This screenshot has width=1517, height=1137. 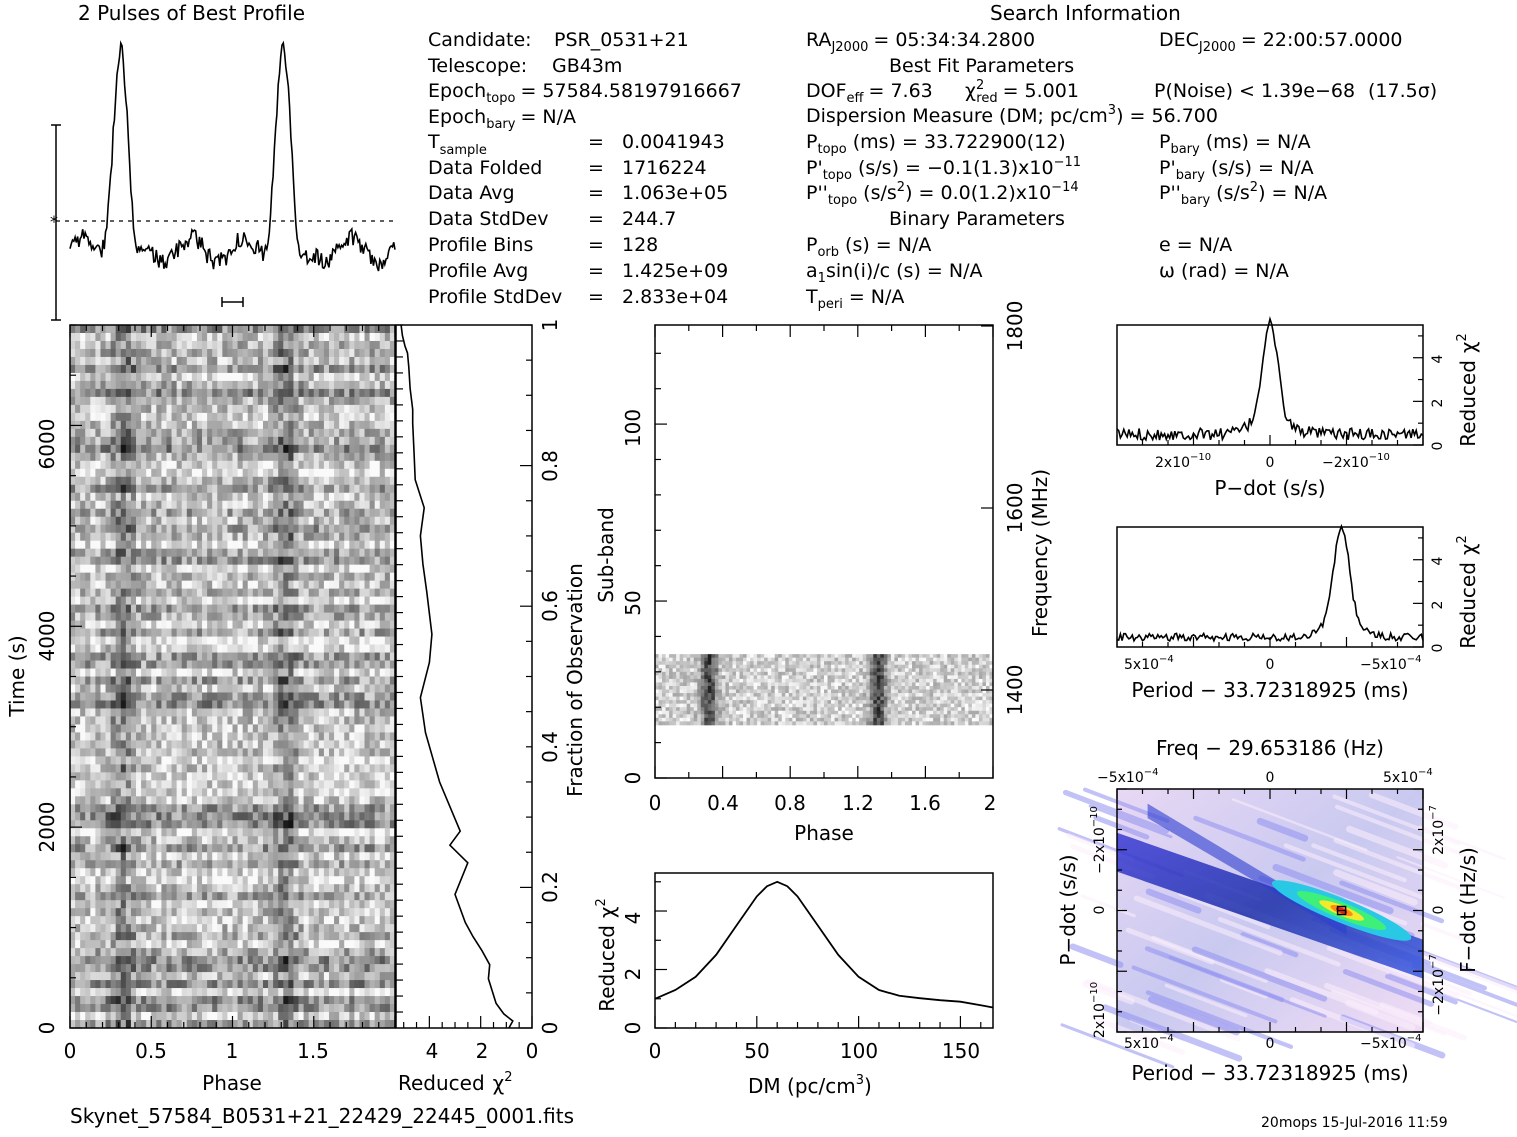 What do you see at coordinates (1224, 271) in the screenshot?
I see `omega-value: ω (rad) = N/A` at bounding box center [1224, 271].